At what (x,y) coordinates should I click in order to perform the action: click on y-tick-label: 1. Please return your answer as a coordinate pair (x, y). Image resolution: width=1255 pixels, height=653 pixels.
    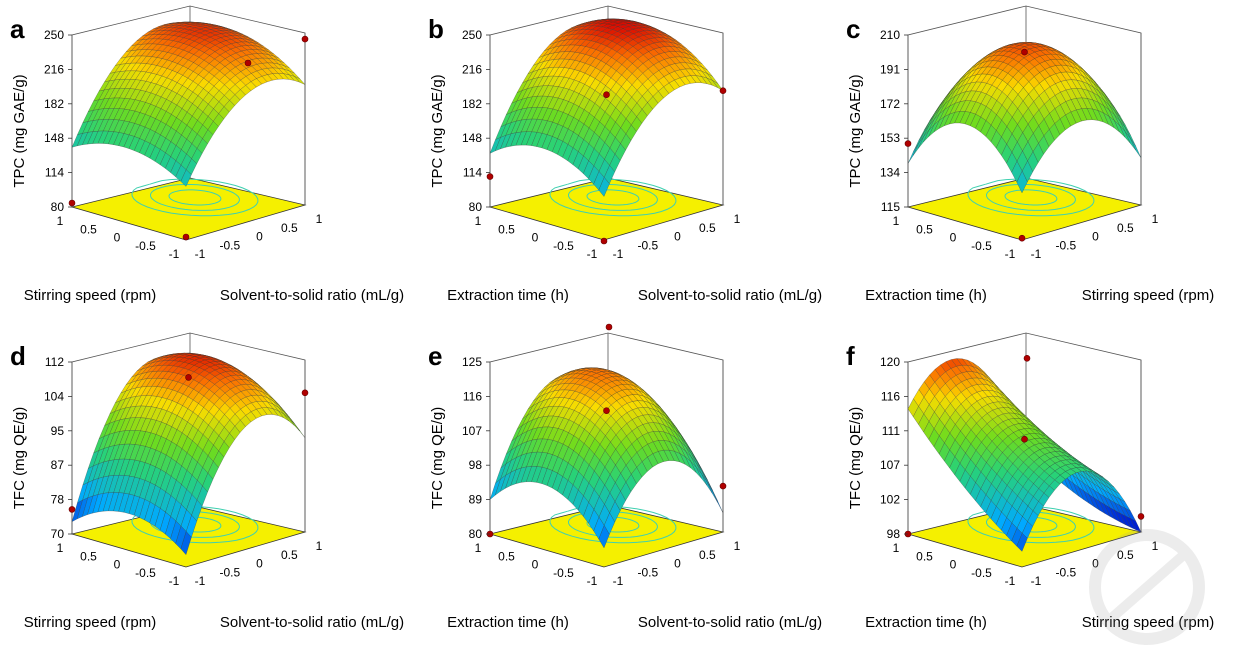
    Looking at the image, I should click on (1155, 219).